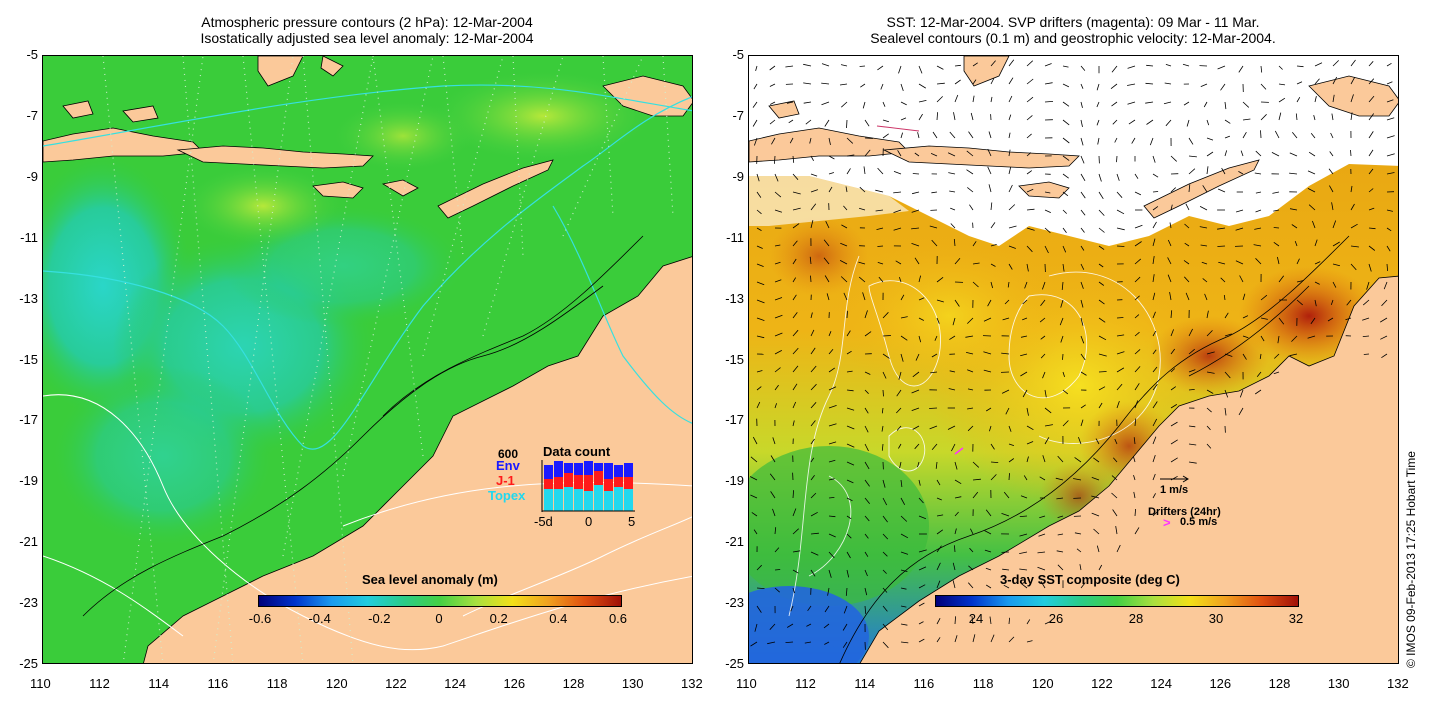  Describe the element at coordinates (505, 480) in the screenshot. I see `legend-j1: J-1` at that location.